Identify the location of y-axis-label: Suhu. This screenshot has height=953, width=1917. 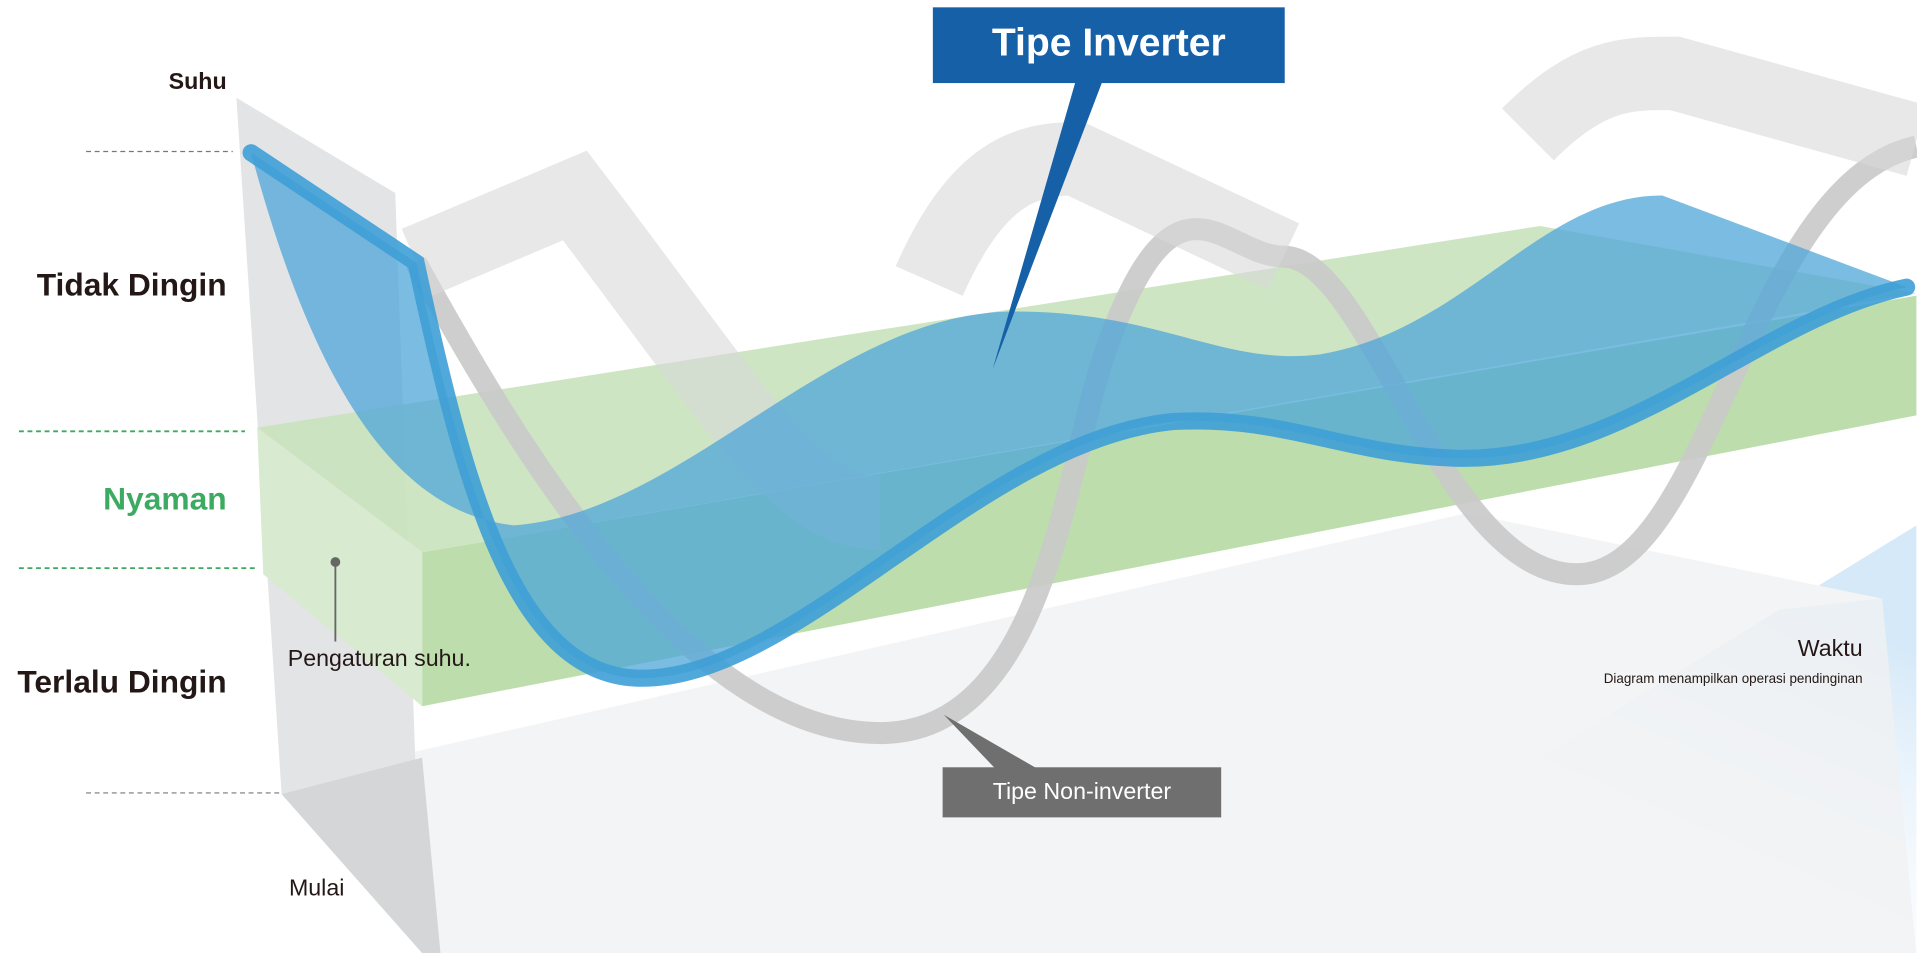
(198, 81).